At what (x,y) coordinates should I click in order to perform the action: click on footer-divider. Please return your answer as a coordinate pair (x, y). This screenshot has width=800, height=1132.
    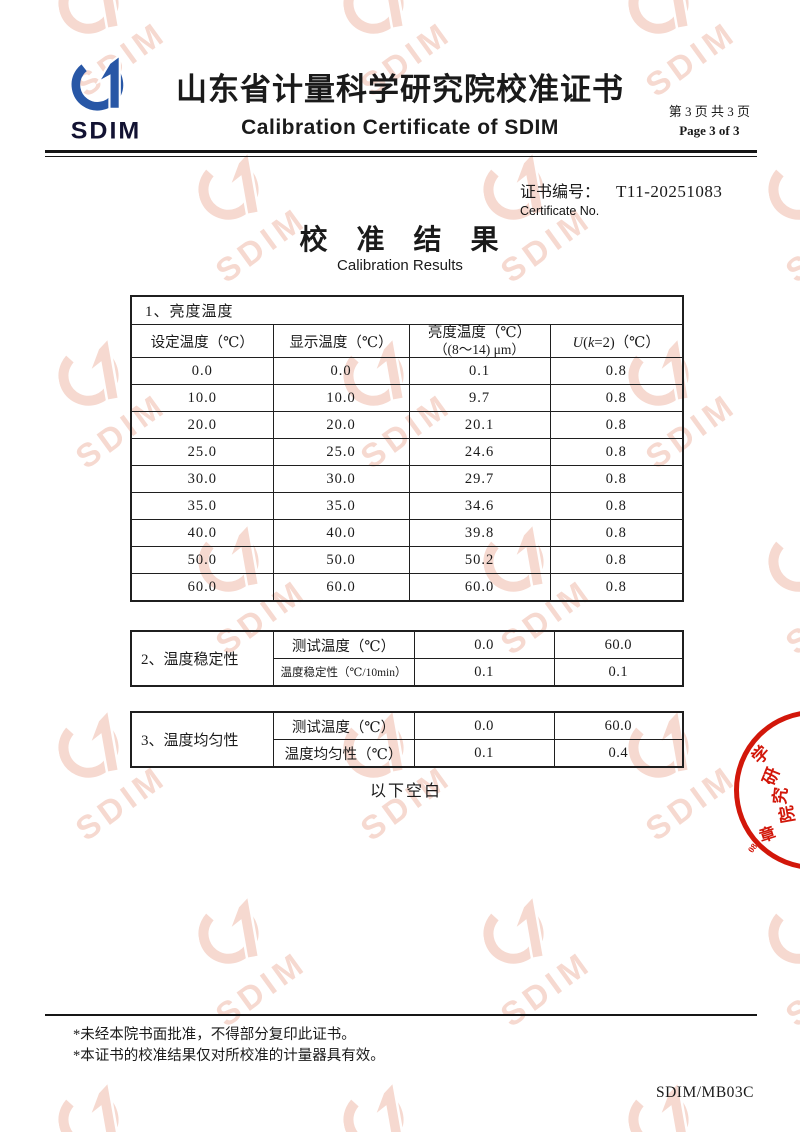
    Looking at the image, I should click on (401, 1015).